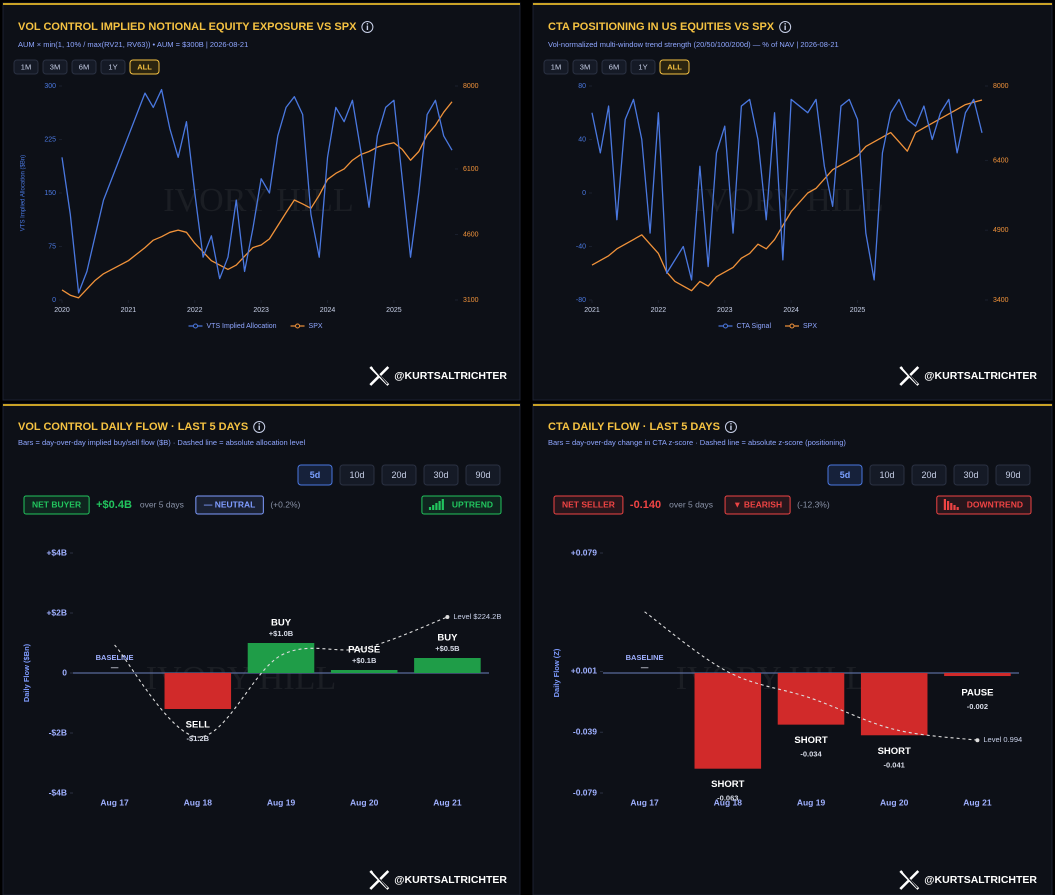 This screenshot has height=895, width=1055. What do you see at coordinates (584, 671) in the screenshot?
I see `y-tick-label: +0.001` at bounding box center [584, 671].